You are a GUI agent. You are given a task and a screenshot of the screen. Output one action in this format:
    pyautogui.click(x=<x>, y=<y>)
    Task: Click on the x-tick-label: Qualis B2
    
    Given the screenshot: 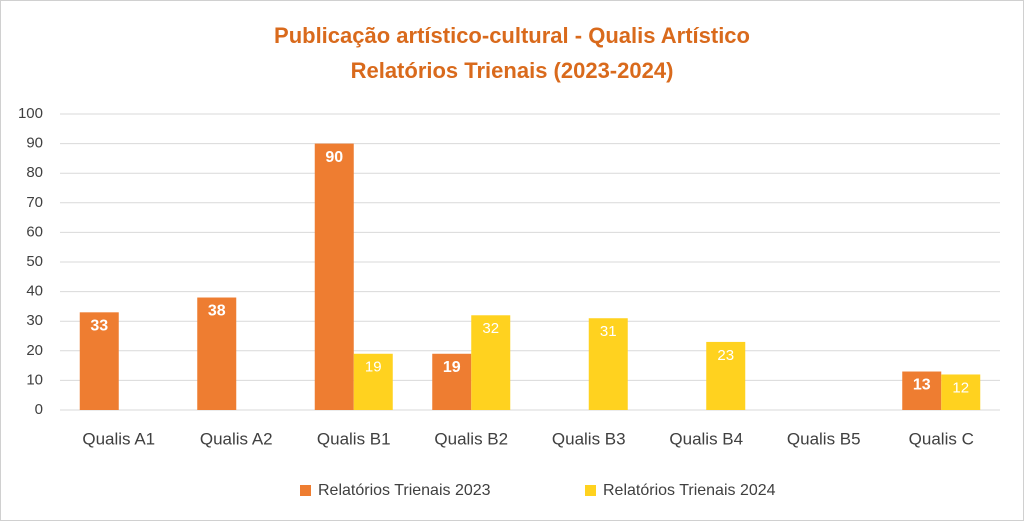 What is the action you would take?
    pyautogui.click(x=471, y=438)
    